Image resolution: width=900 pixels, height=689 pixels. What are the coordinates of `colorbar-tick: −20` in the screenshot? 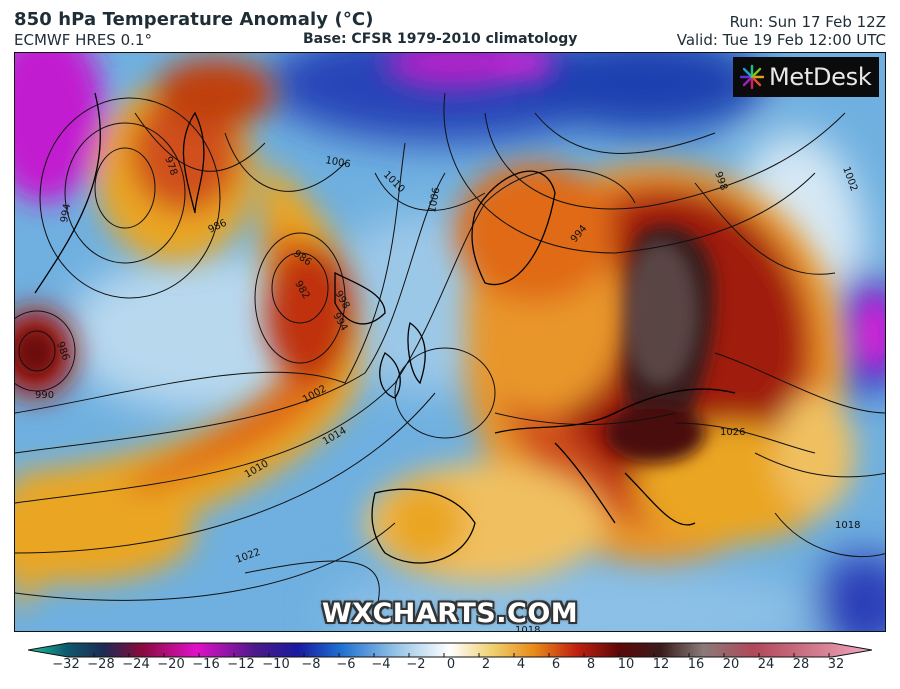 It's located at (171, 664).